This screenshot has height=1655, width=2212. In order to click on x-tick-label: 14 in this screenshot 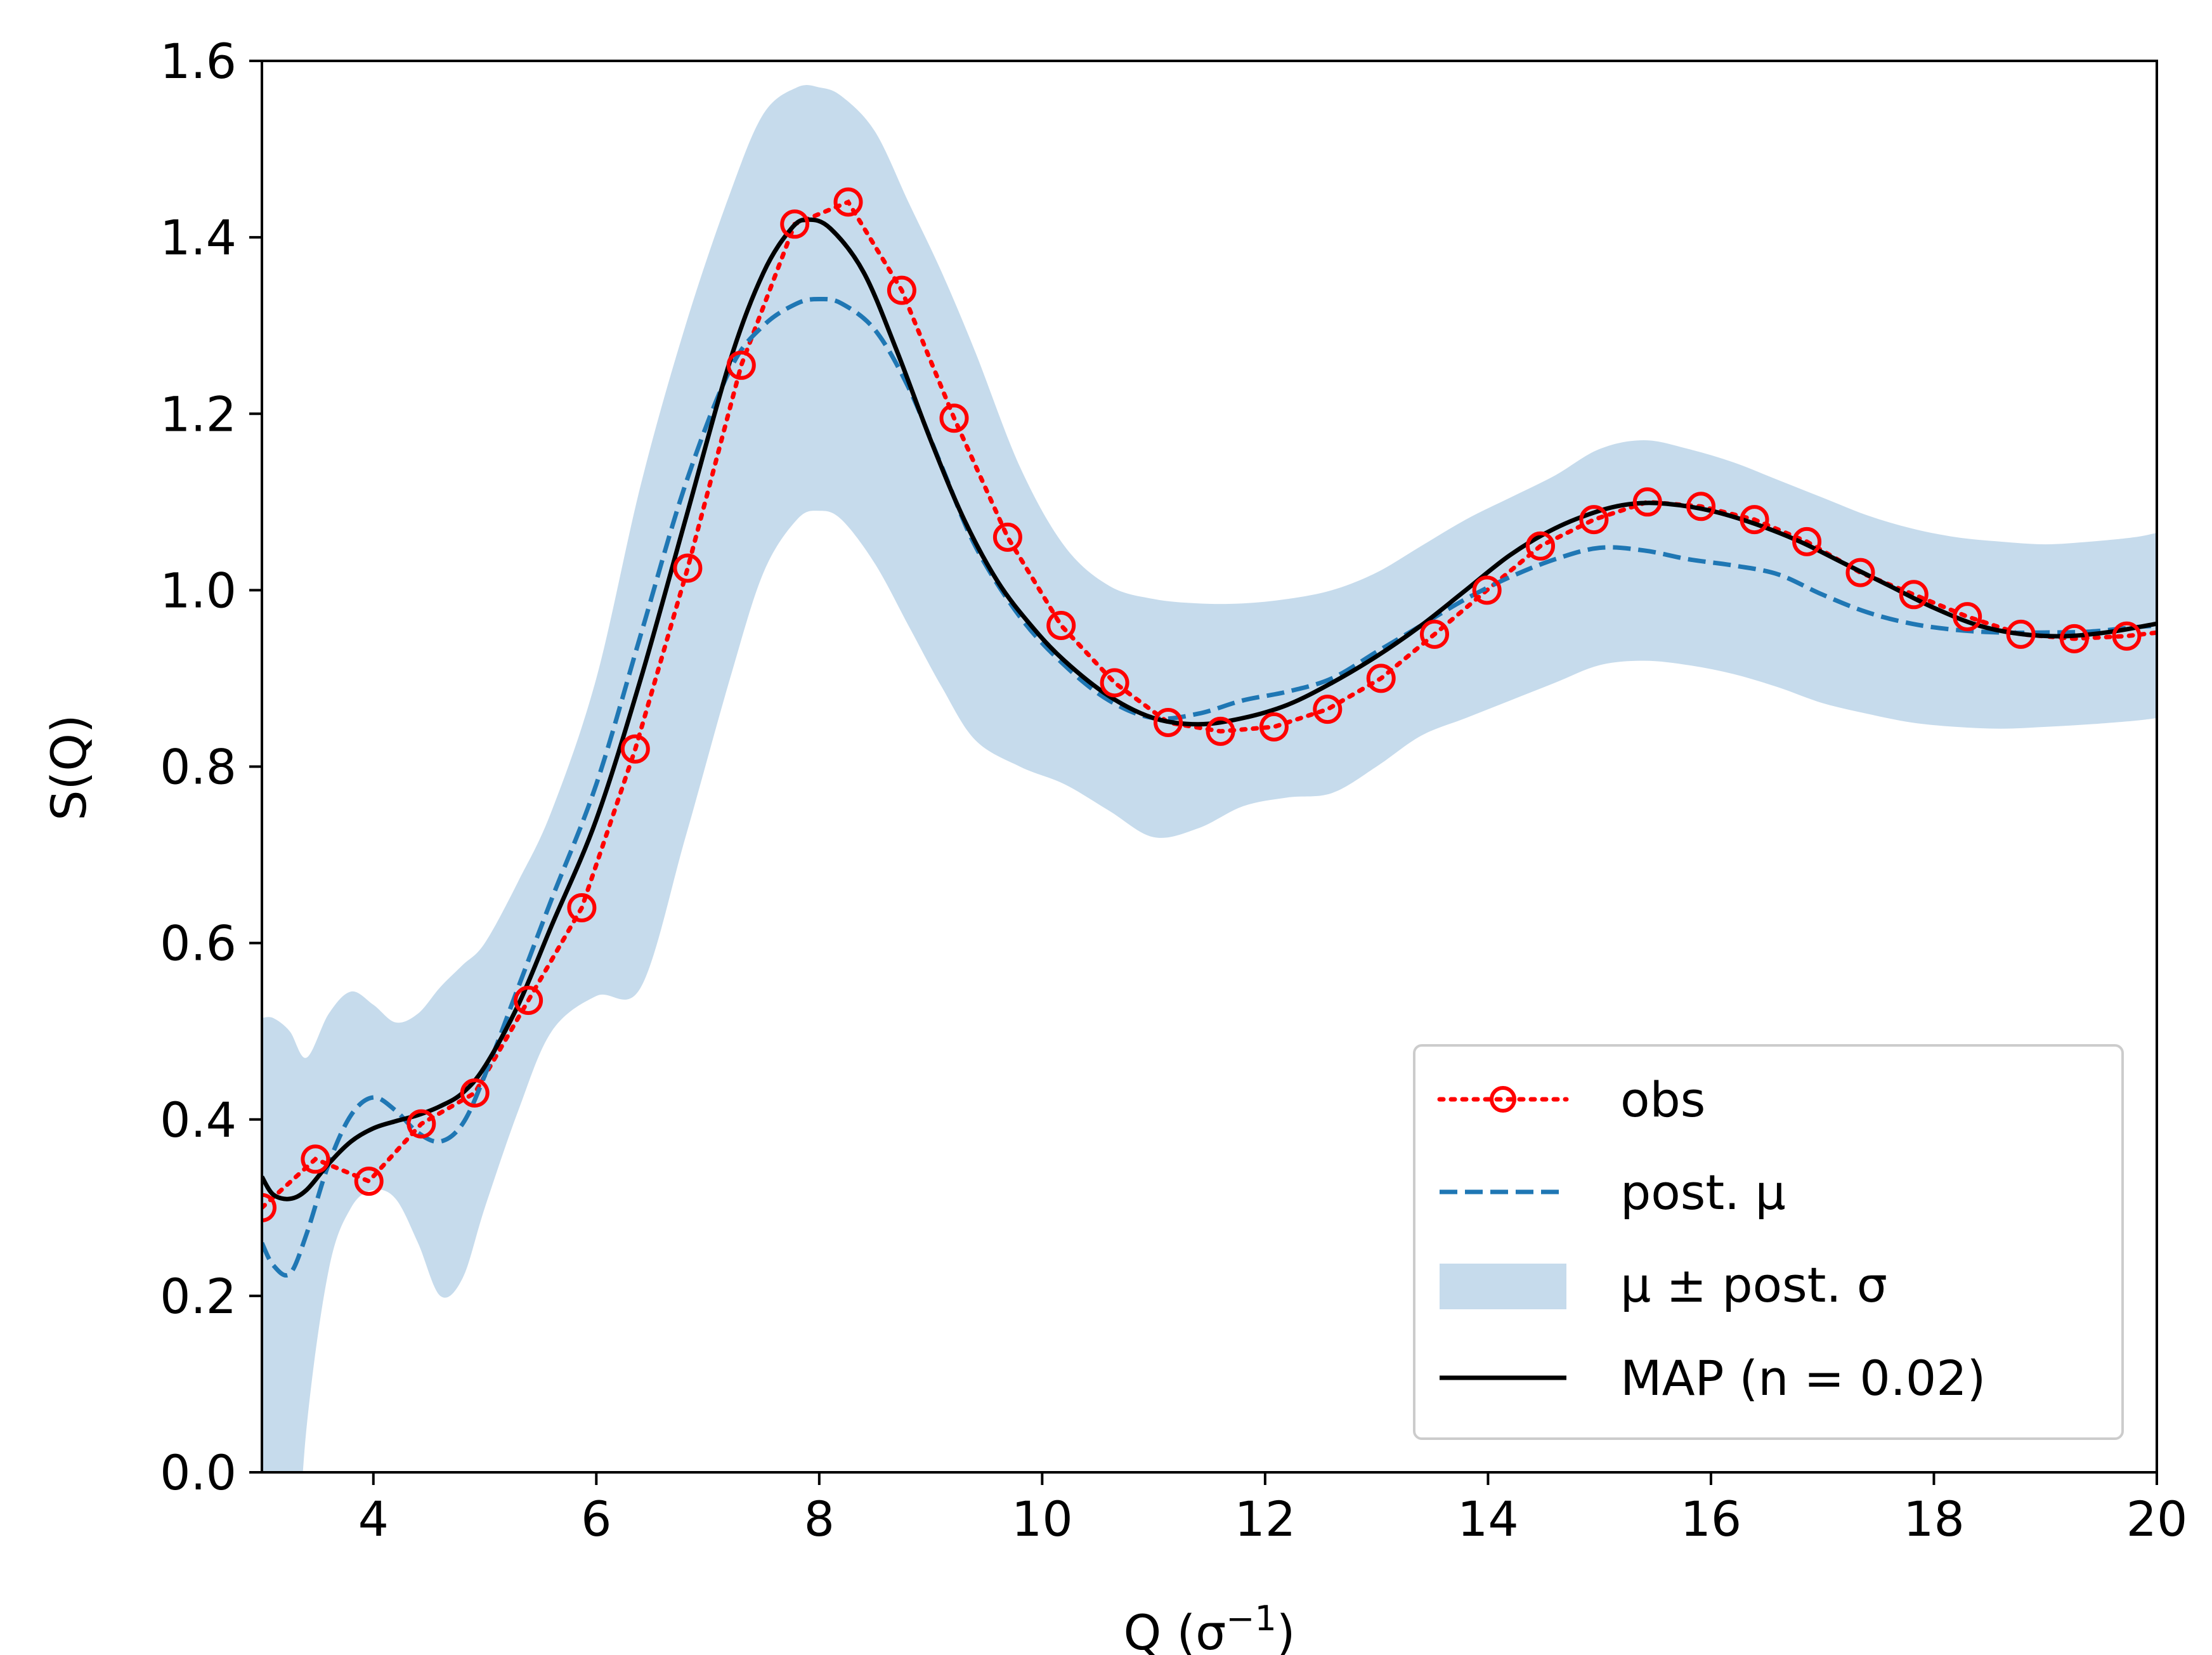, I will do `click(1488, 1519)`.